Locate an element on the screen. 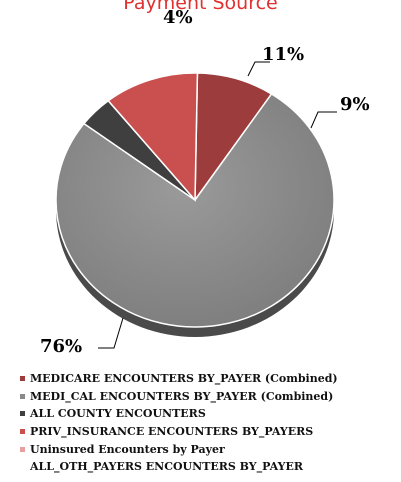 The width and height of the screenshot is (401, 482). slice-label-1: 76% is located at coordinates (61, 346).